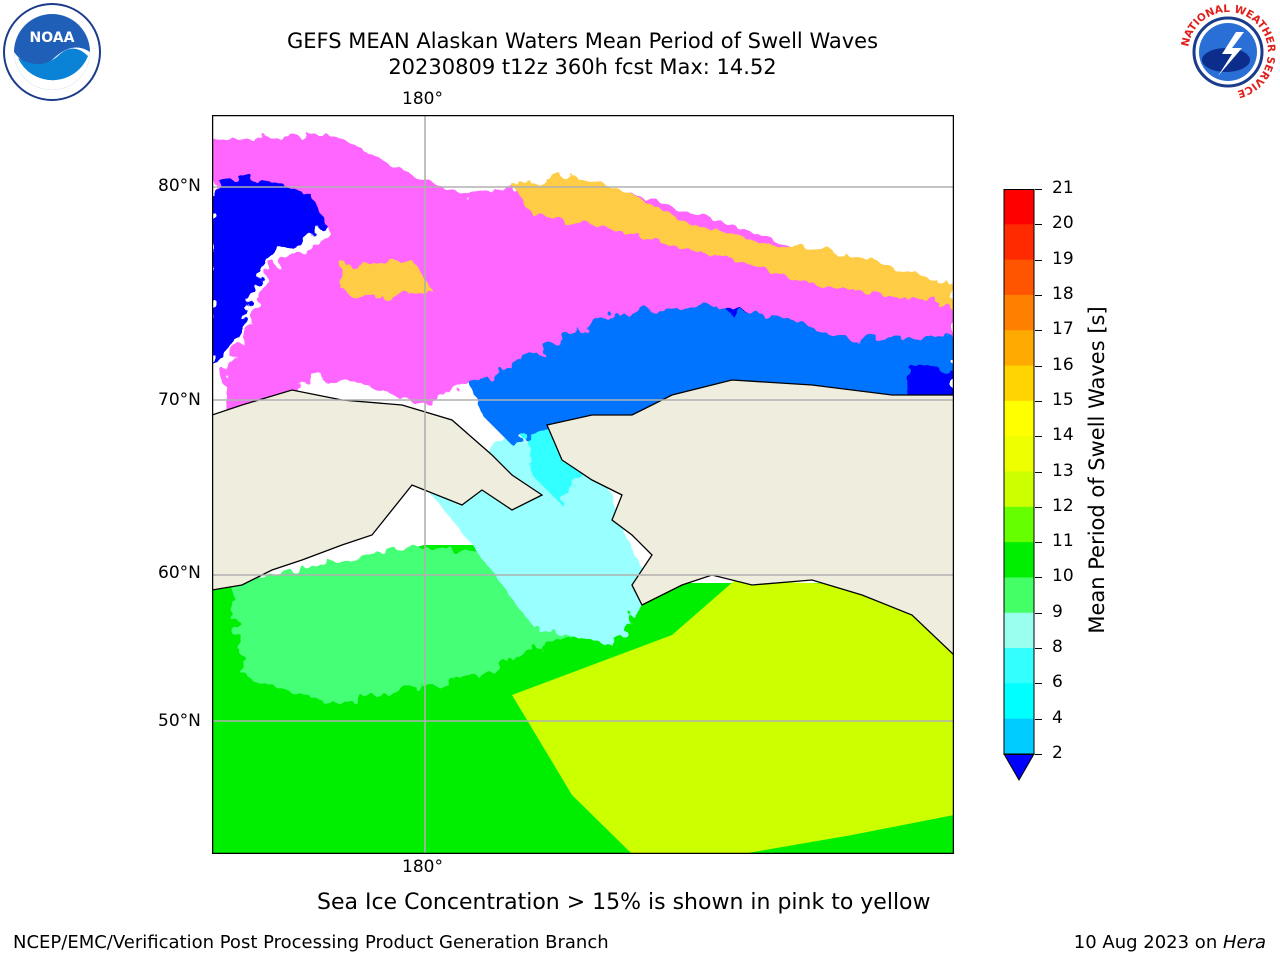 The image size is (1280, 960). Describe the element at coordinates (582, 67) in the screenshot. I see `chart-title-line2: 20230809 t12z 360h fcst Max: 14.52` at that location.